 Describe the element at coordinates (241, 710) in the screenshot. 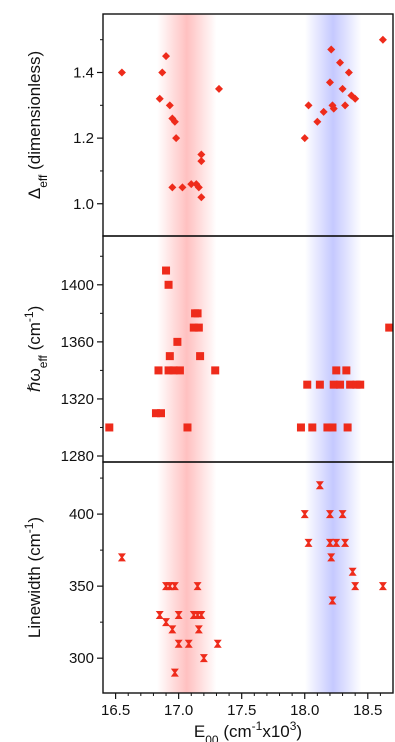

I see `x-tick-label: 17.5` at that location.